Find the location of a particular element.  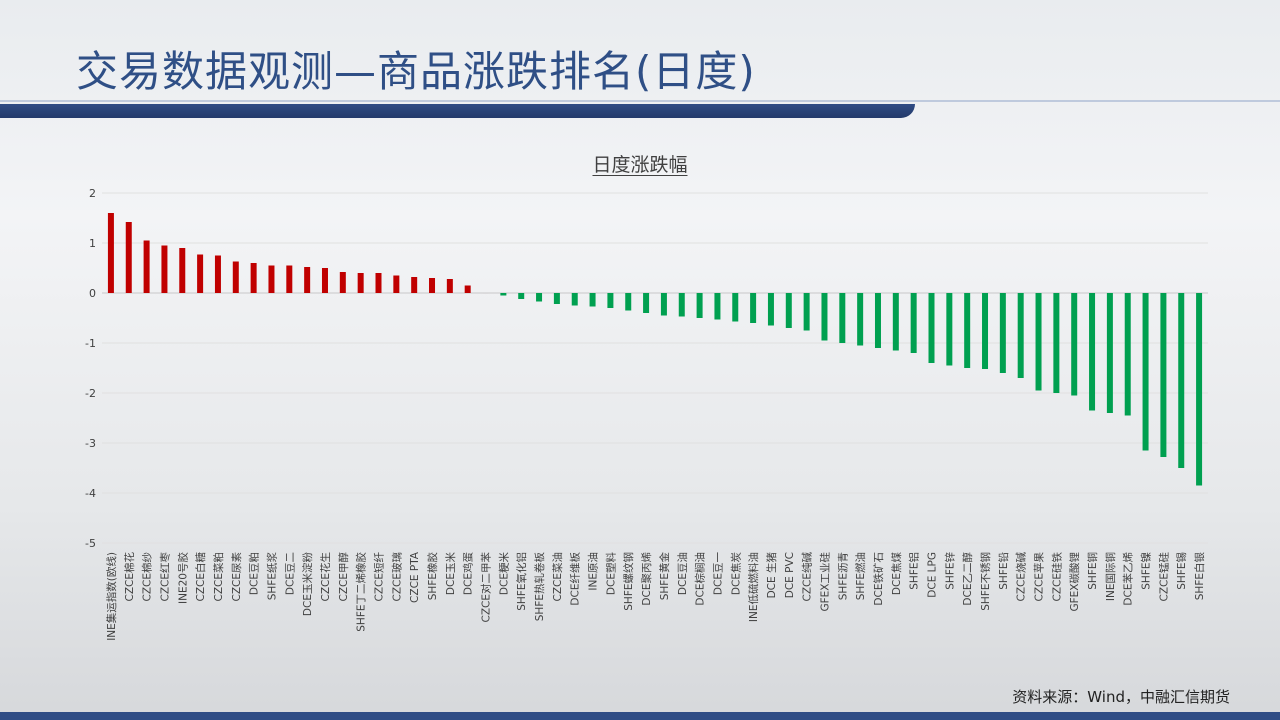

category-label: INE20号胶 is located at coordinates (182, 578).